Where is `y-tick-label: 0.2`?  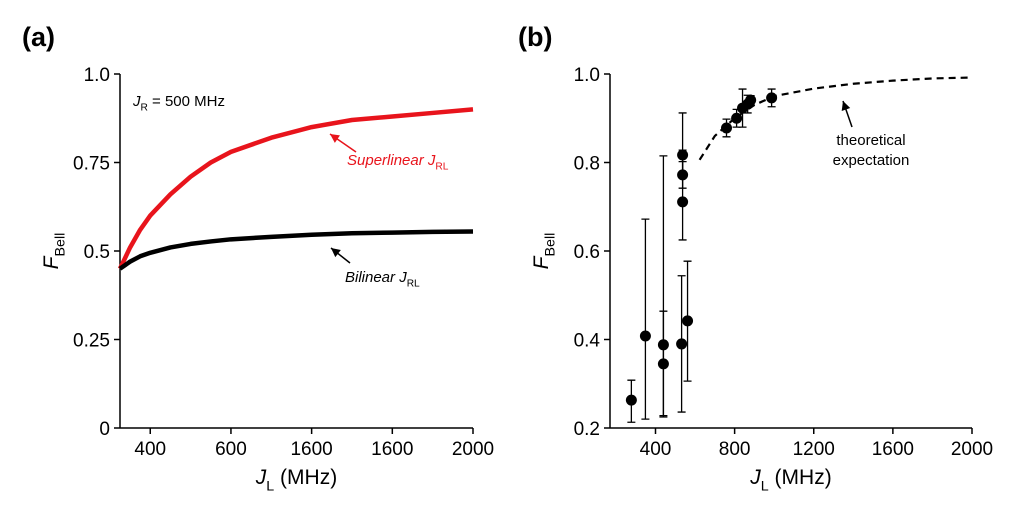
y-tick-label: 0.2 is located at coordinates (587, 429).